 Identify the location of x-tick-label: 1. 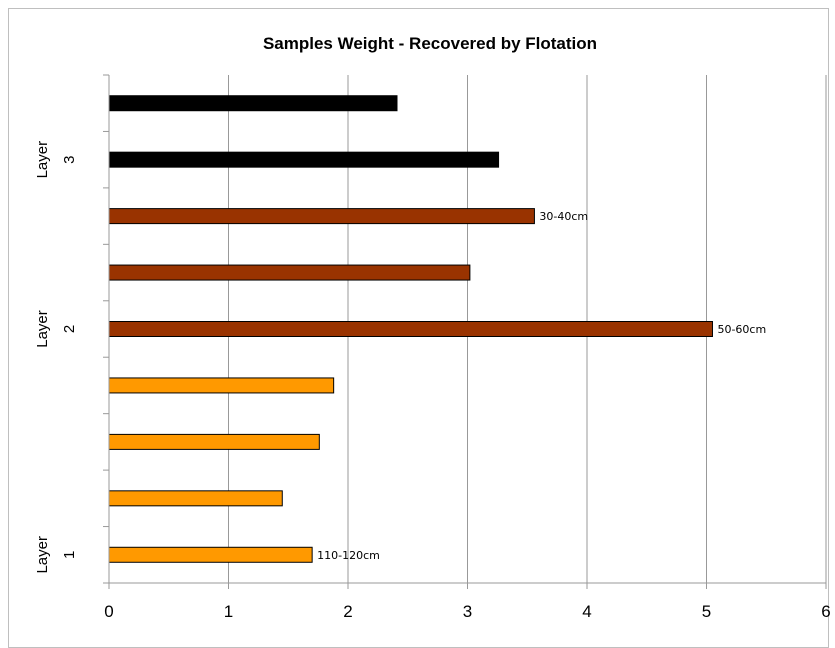
(228, 611).